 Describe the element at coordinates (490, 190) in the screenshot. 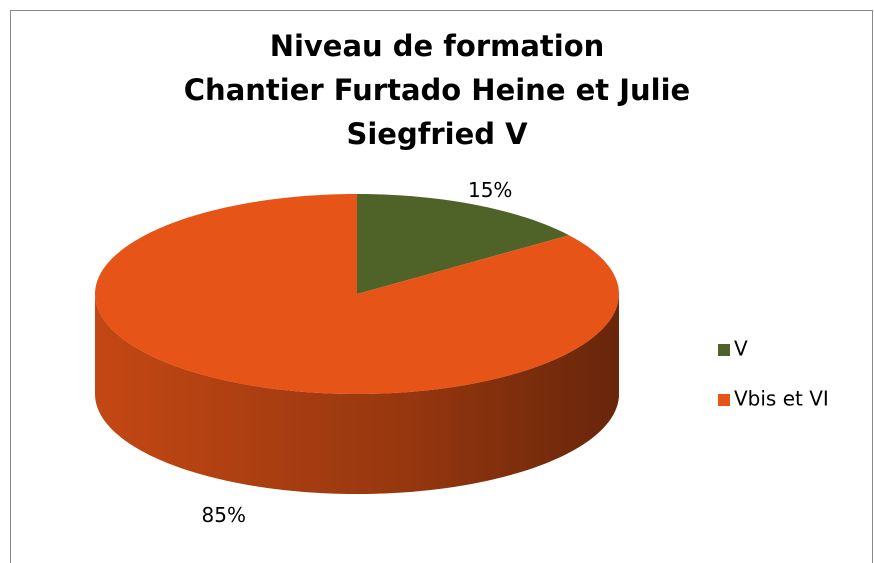

I see `data-label: 15%` at that location.